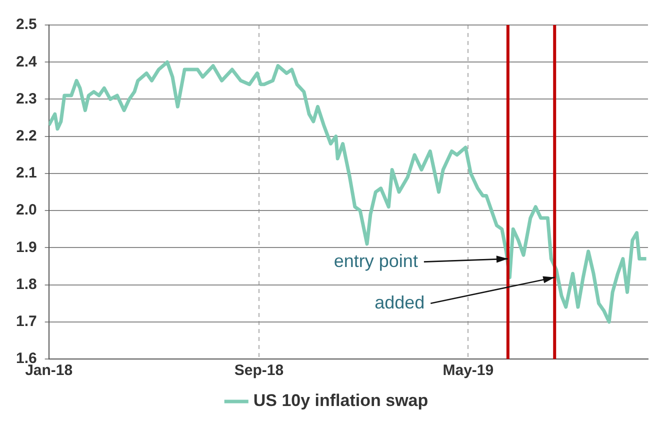 This screenshot has width=660, height=428. Describe the element at coordinates (26, 173) in the screenshot. I see `y-tick-label: 2.1` at that location.